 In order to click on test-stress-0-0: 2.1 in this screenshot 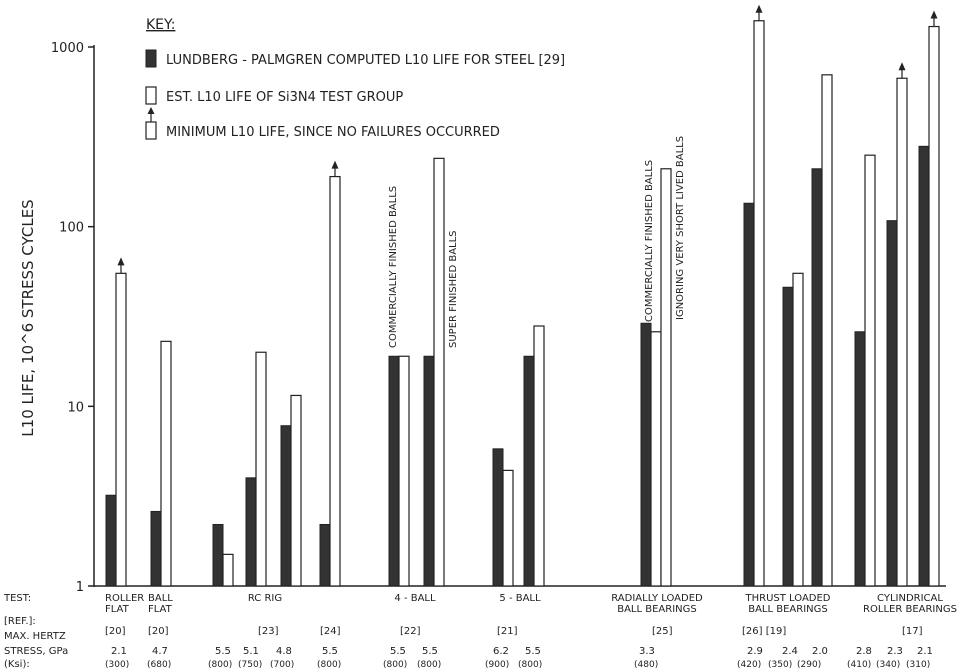, I will do `click(119, 651)`.